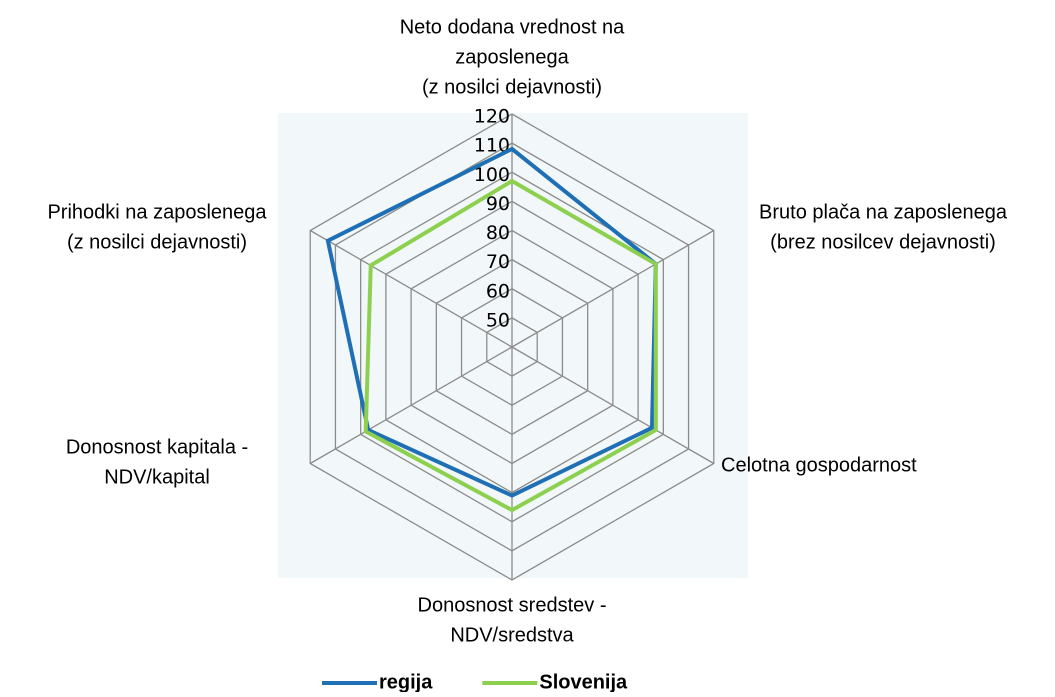  Describe the element at coordinates (819, 465) in the screenshot. I see `axis-label: Celotna gospodarnost` at that location.